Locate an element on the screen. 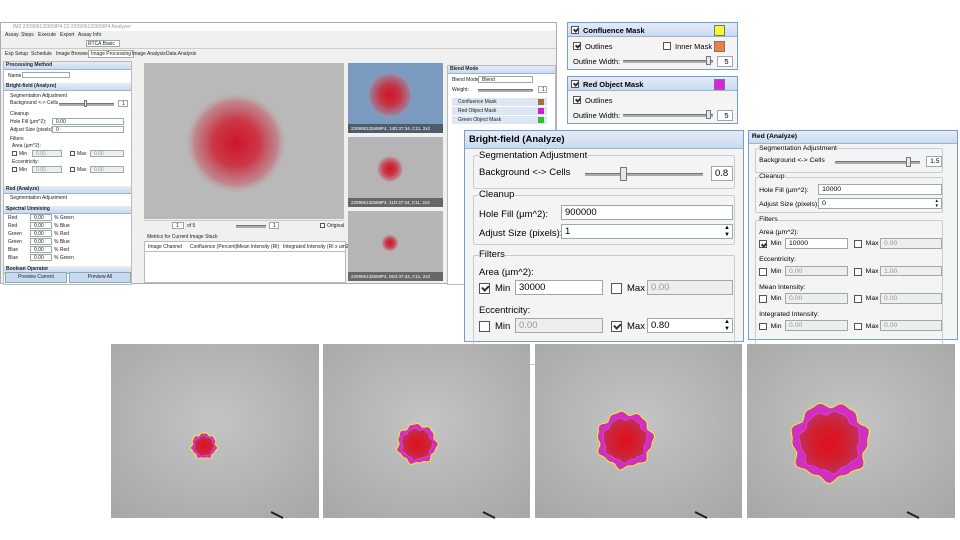 The image size is (960, 540). tab: Image Analysis is located at coordinates (149, 54).